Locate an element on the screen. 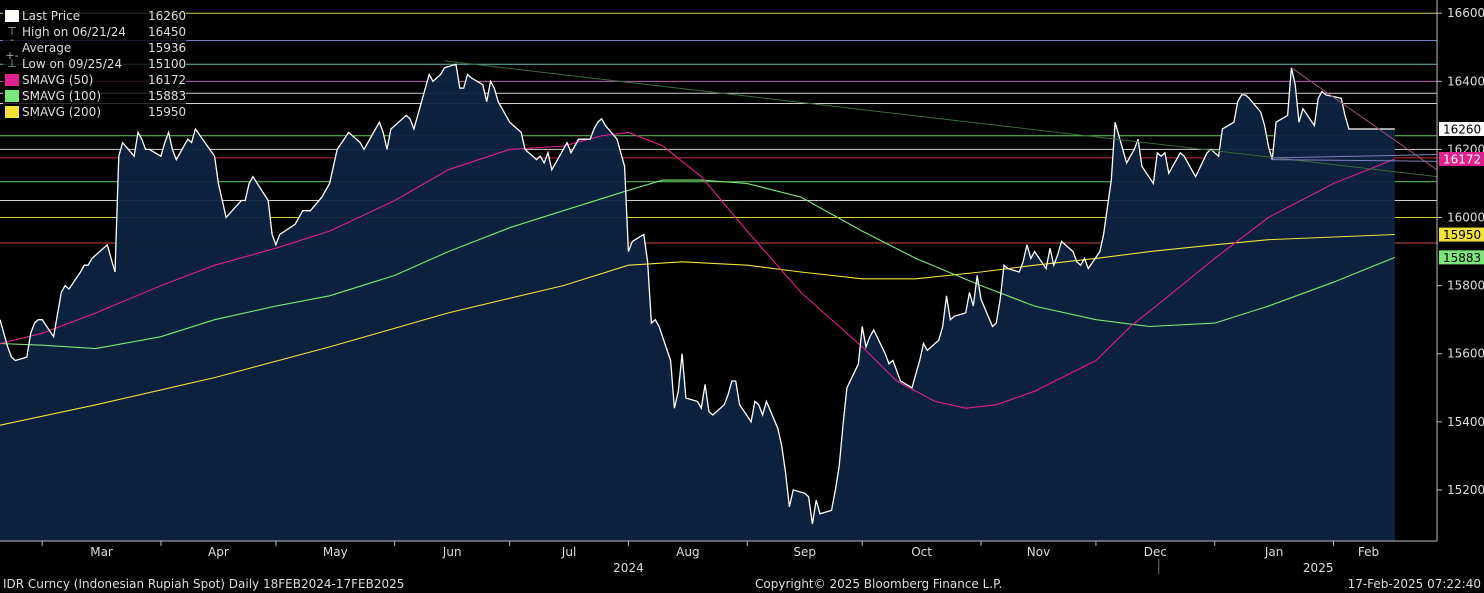 Image resolution: width=1484 pixels, height=593 pixels. y-tick-label: 16600 is located at coordinates (1465, 13).